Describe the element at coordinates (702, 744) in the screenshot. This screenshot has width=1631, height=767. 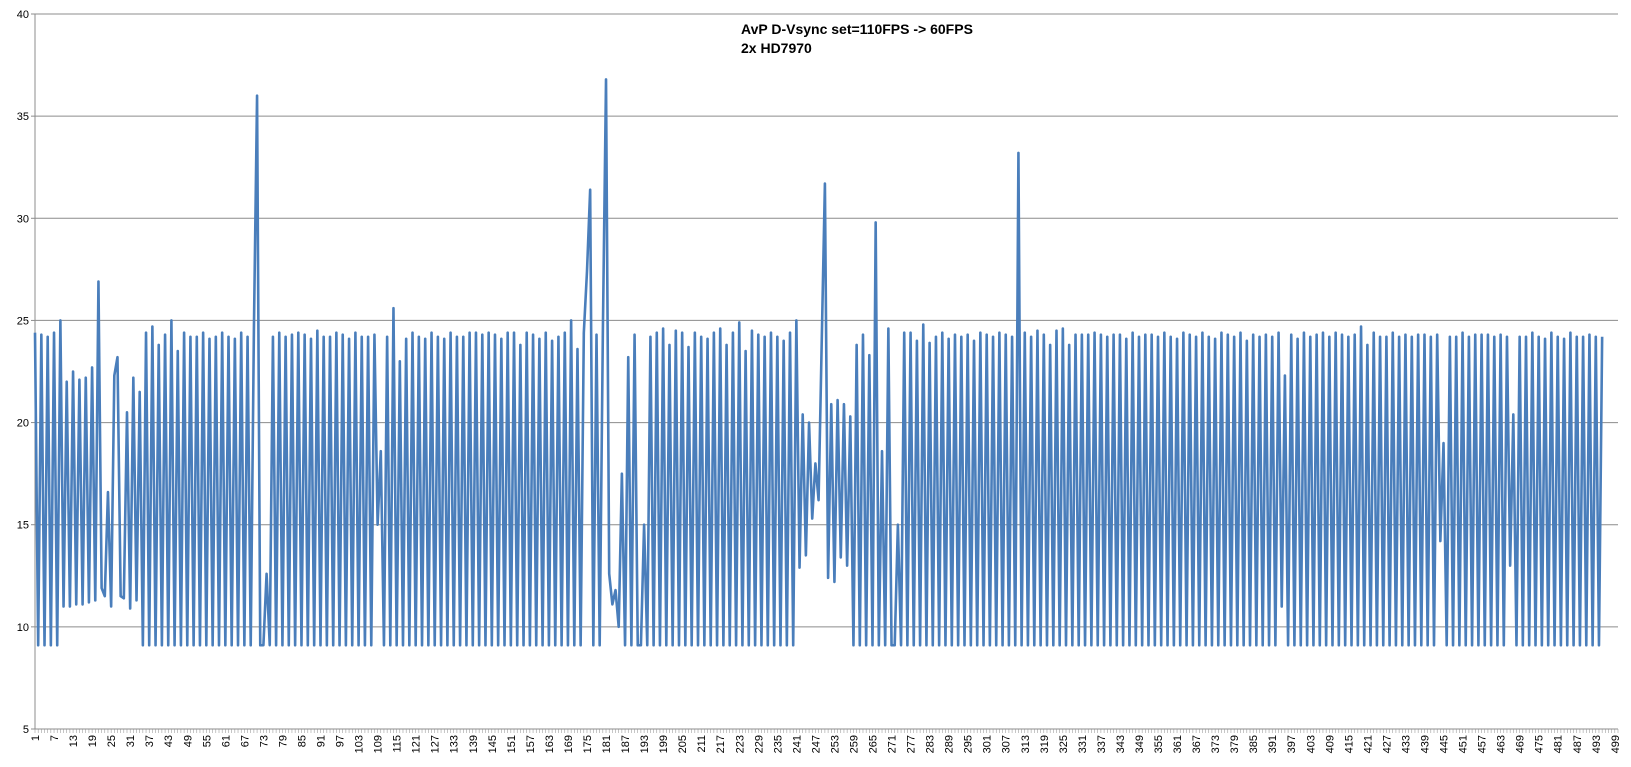
I see `x-tick-label: 211` at that location.